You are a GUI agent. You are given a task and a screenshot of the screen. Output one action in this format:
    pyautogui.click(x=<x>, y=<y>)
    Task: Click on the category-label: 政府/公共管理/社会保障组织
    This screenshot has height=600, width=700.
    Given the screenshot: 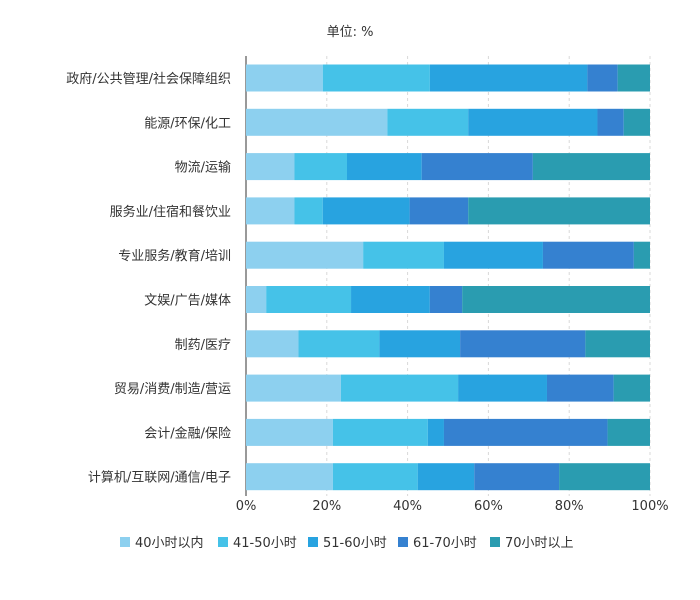 What is the action you would take?
    pyautogui.click(x=148, y=79)
    